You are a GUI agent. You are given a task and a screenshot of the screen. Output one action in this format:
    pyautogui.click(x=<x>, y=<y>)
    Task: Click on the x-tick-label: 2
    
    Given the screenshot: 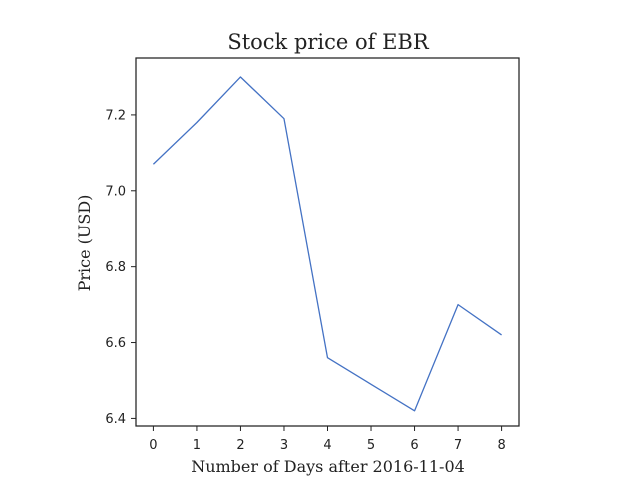 What is the action you would take?
    pyautogui.click(x=240, y=445)
    